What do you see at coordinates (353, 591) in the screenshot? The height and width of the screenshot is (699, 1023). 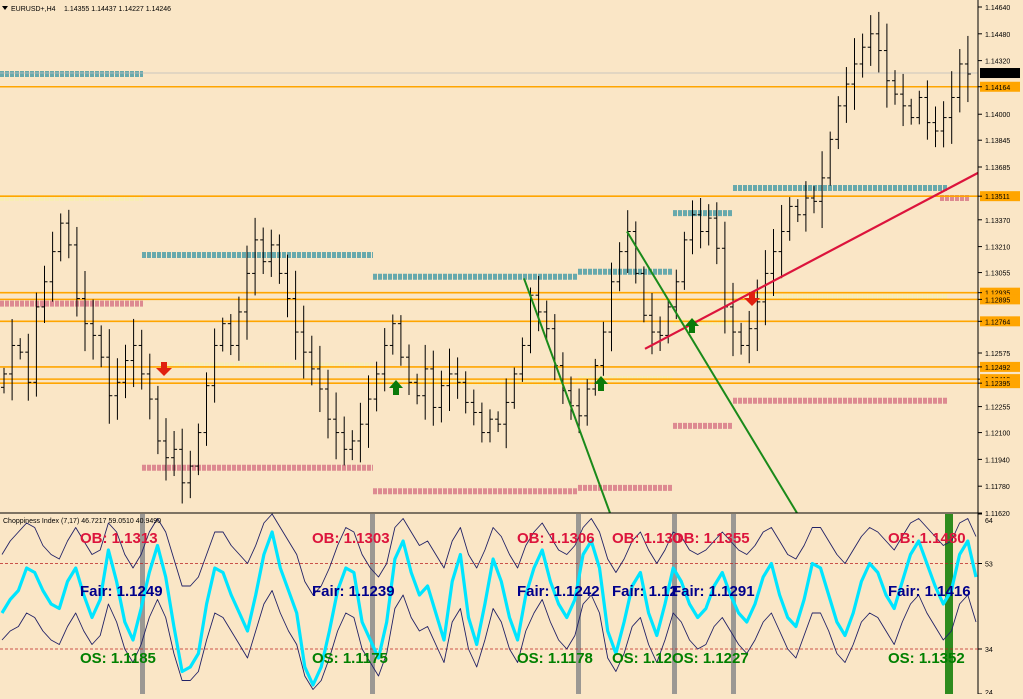 I see `fair-label: Fair: 1.1239` at bounding box center [353, 591].